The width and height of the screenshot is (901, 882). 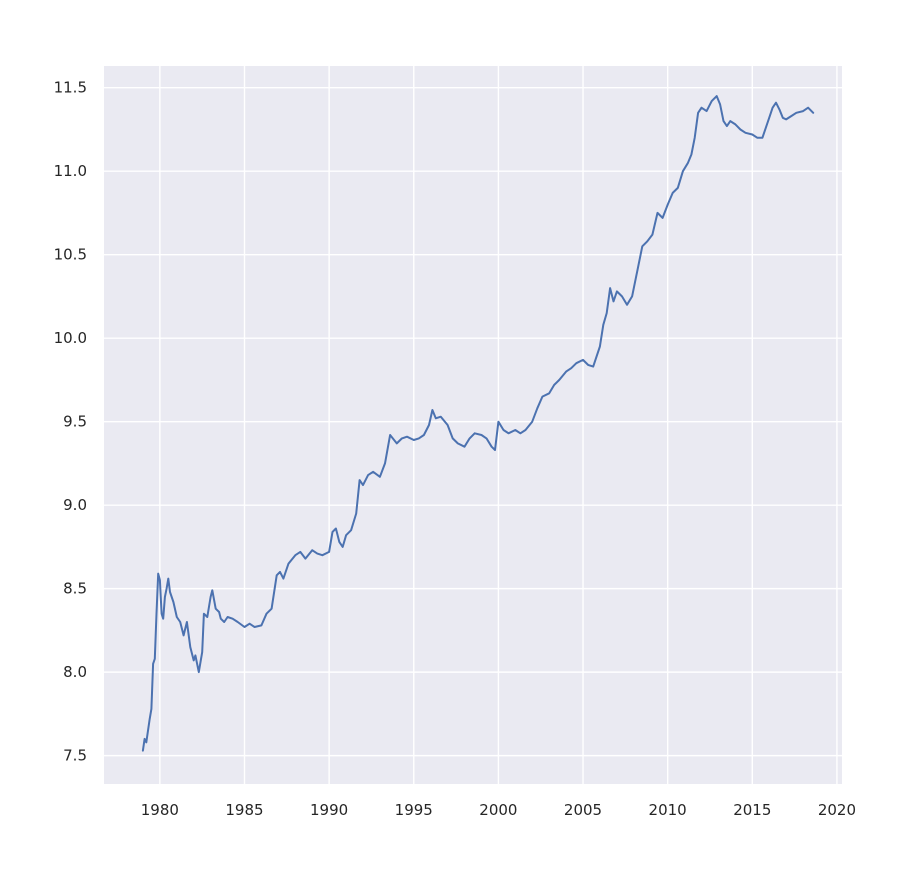 What do you see at coordinates (70, 171) in the screenshot?
I see `y-tick-label: 11.0` at bounding box center [70, 171].